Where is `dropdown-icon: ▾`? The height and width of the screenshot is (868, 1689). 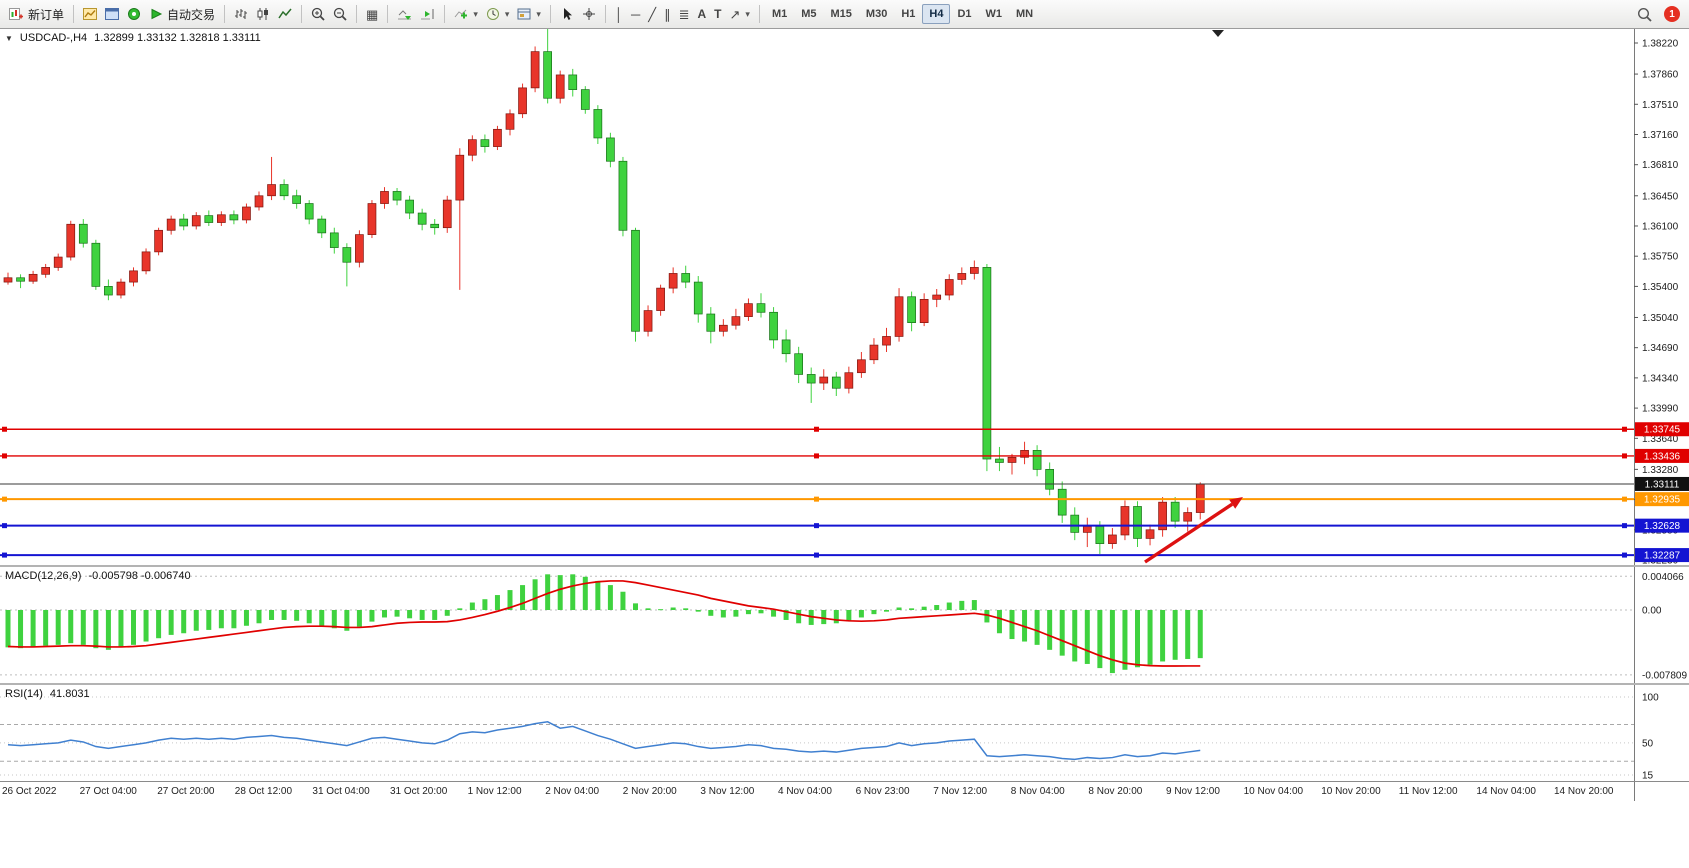
dropdown-icon: ▾ is located at coordinates (507, 13).